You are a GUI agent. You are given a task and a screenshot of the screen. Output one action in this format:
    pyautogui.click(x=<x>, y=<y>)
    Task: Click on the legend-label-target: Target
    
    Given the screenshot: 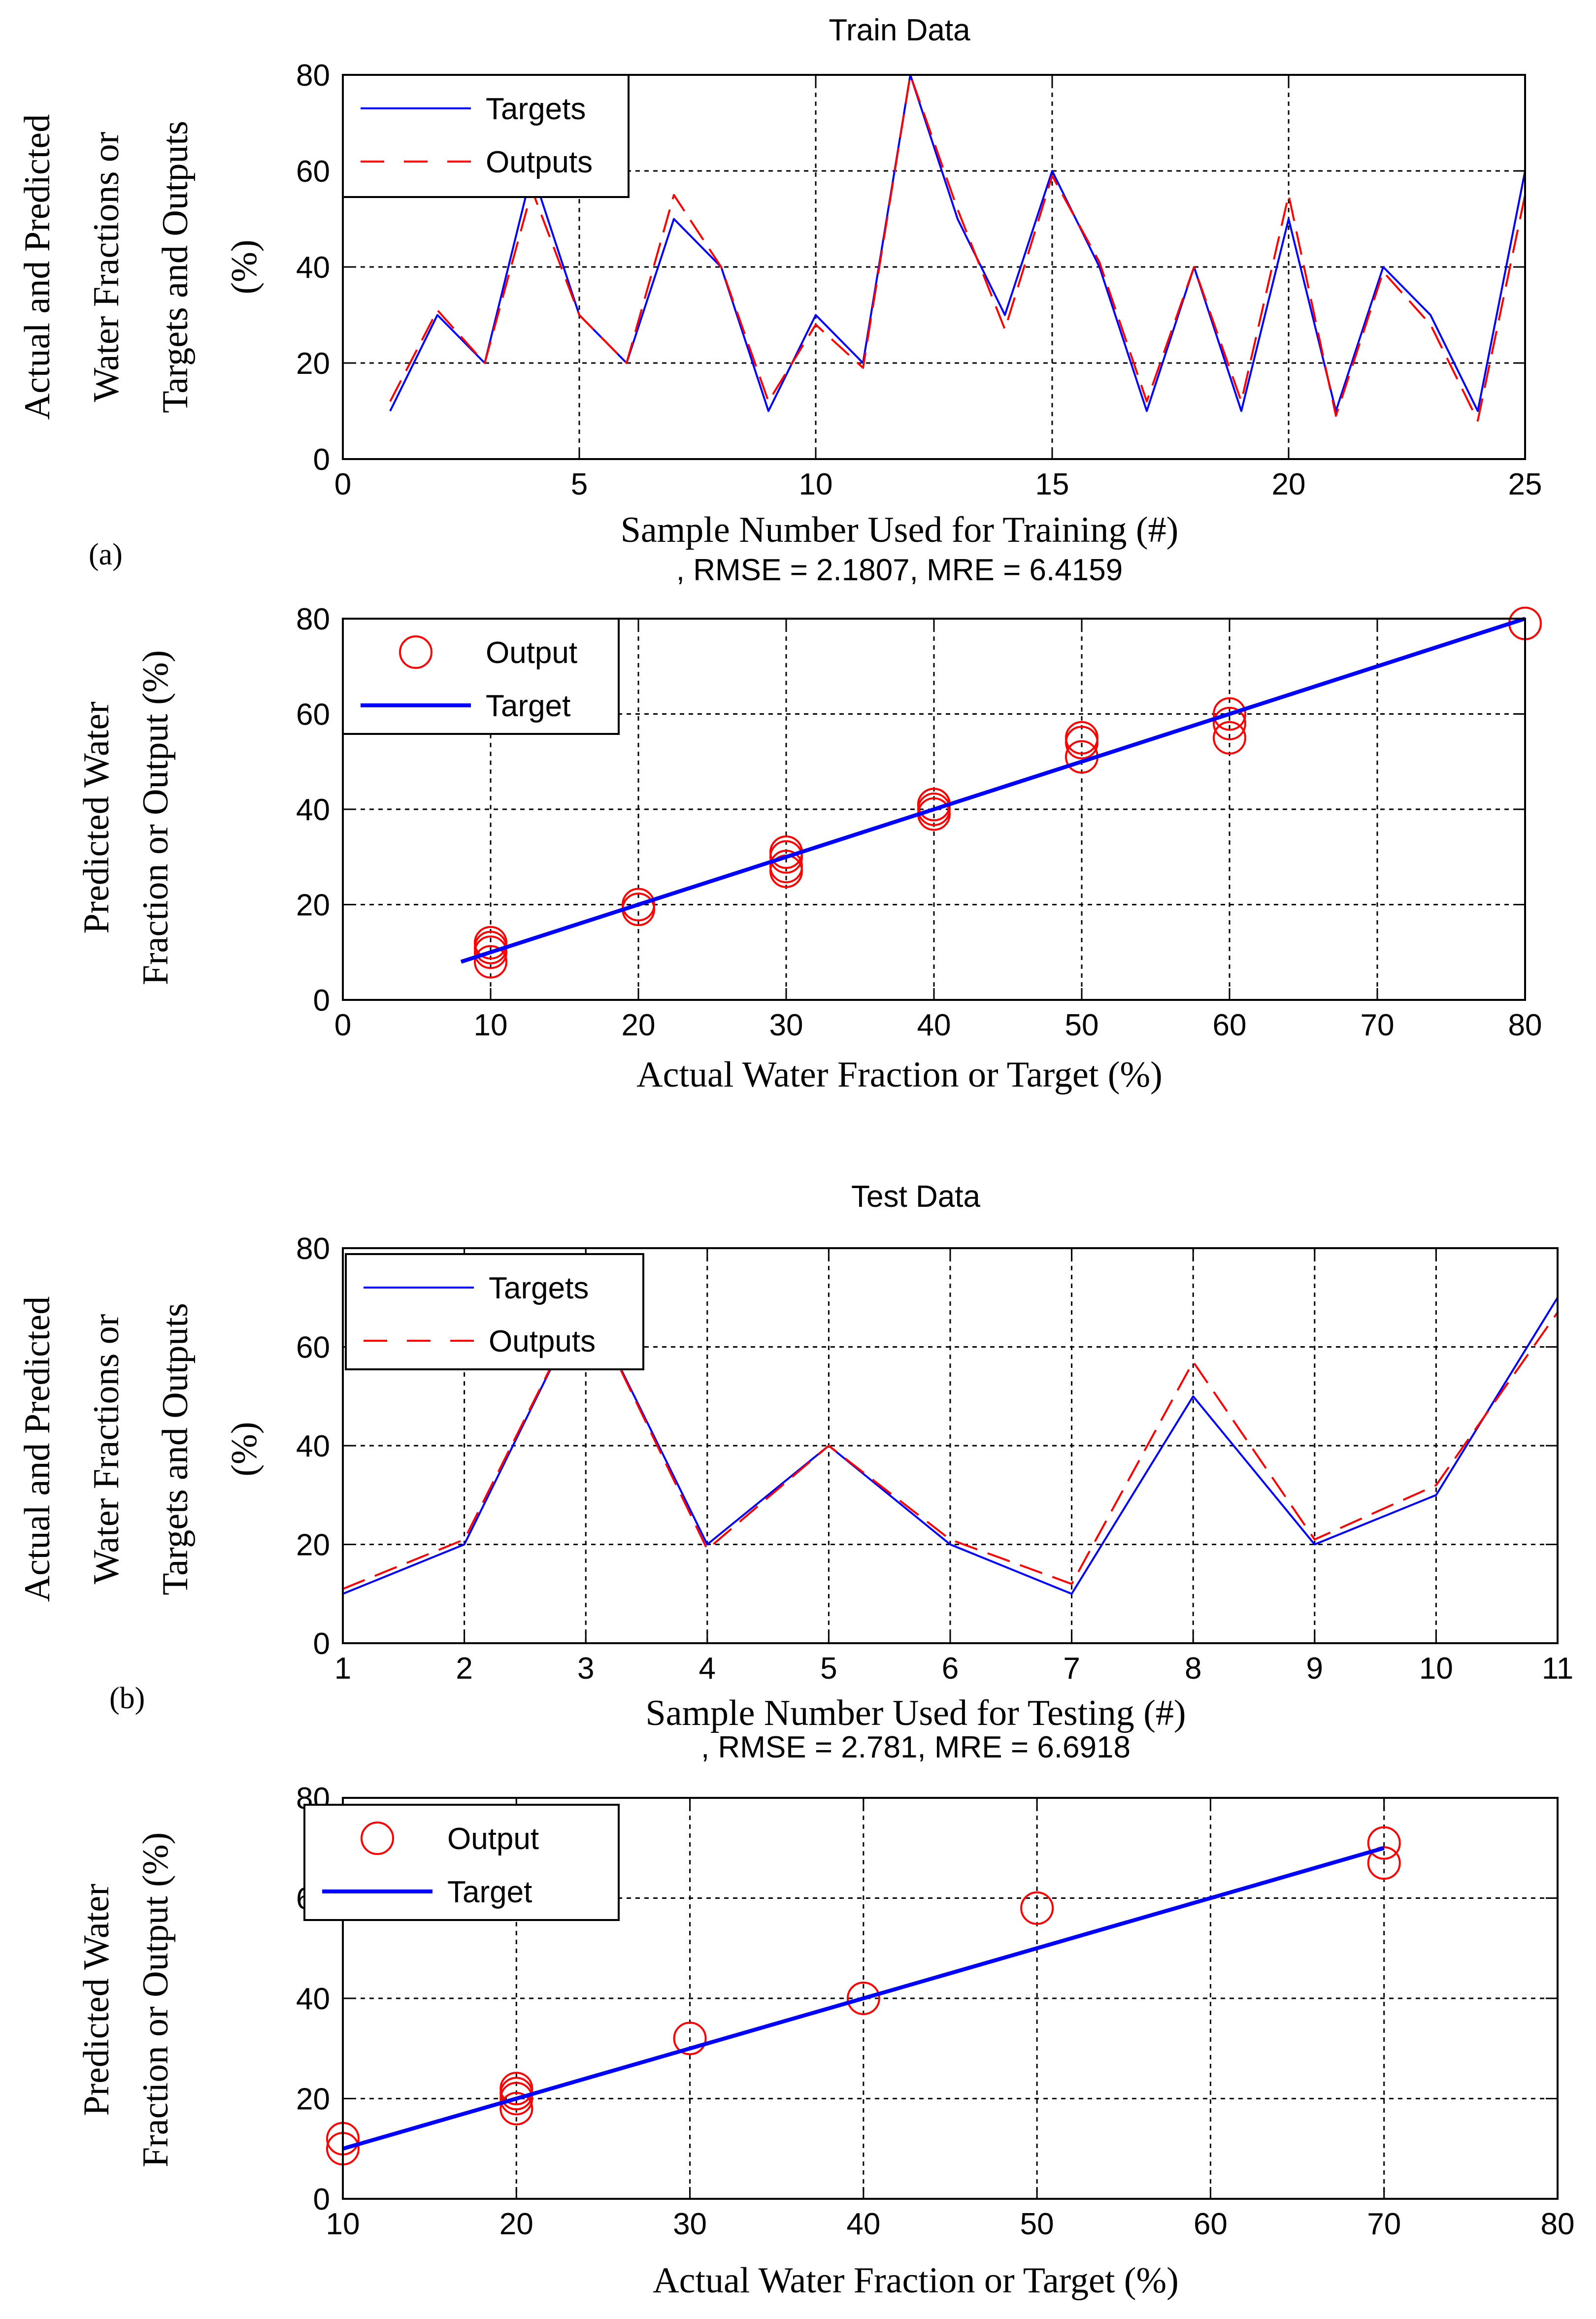 What is the action you would take?
    pyautogui.click(x=489, y=1892)
    